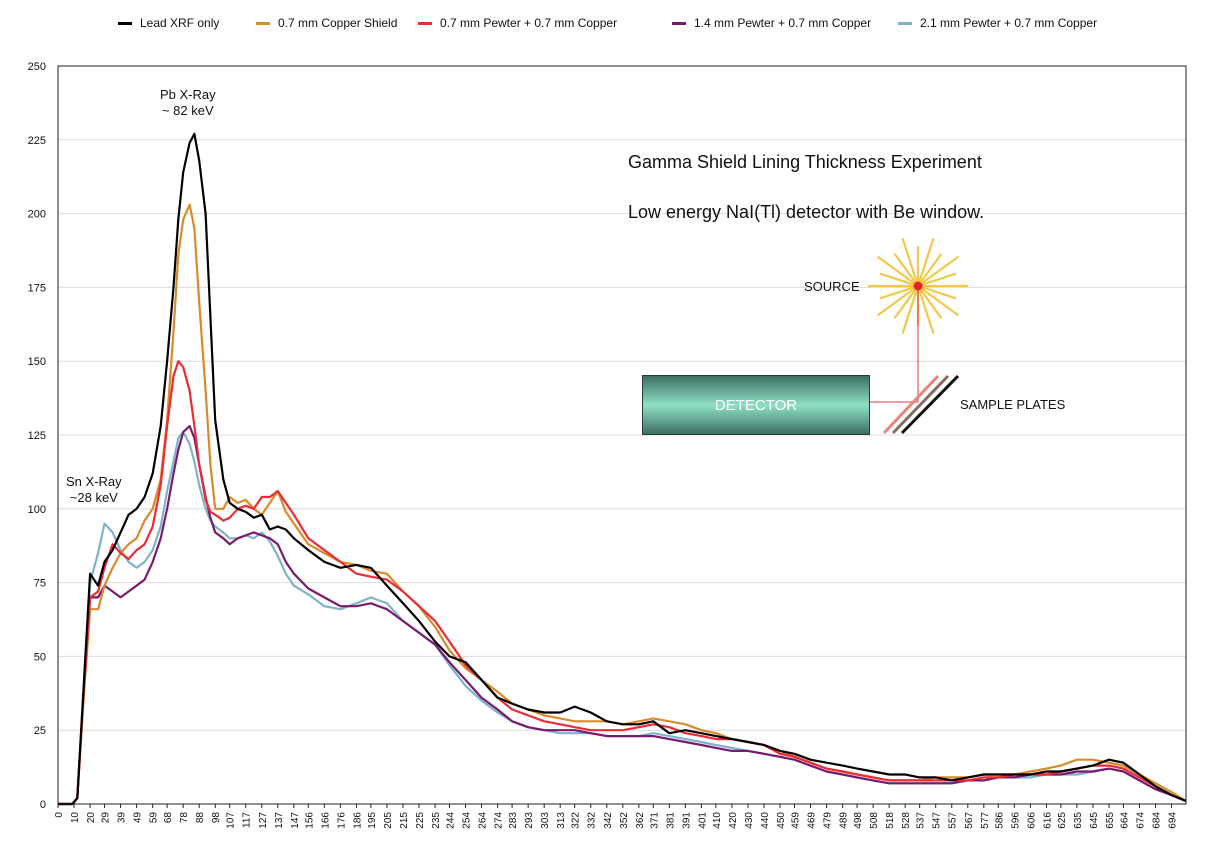 The width and height of the screenshot is (1232, 847). What do you see at coordinates (388, 820) in the screenshot?
I see `x-tick-label: 205` at bounding box center [388, 820].